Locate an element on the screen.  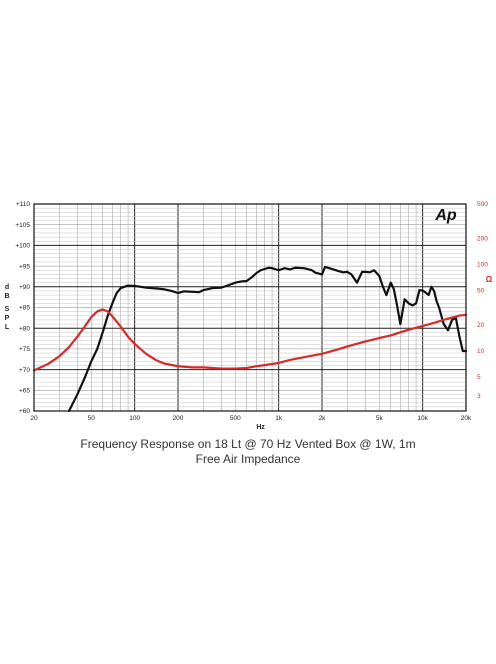
y-left-tick-label: +110 is located at coordinates (23, 204).